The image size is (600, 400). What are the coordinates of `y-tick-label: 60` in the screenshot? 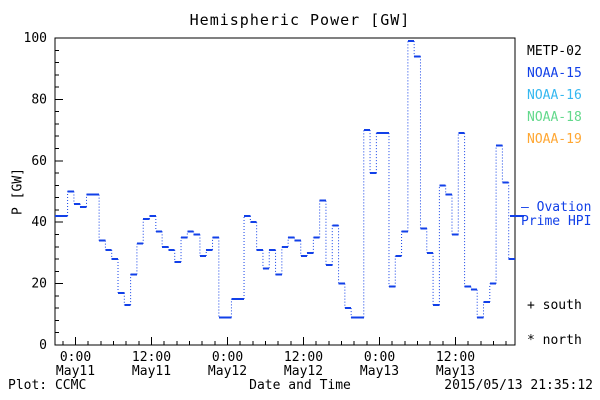 It's located at (39, 161).